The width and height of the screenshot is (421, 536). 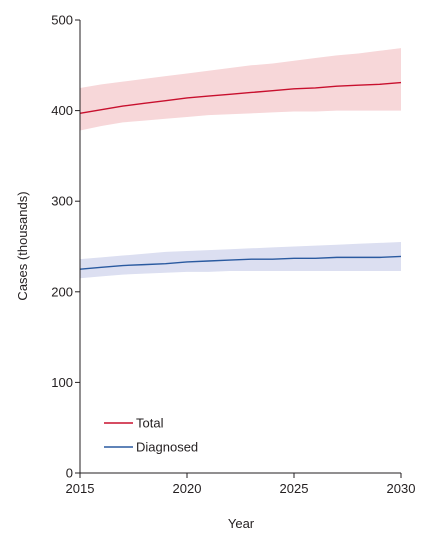 I want to click on total-series-line, so click(x=240, y=98).